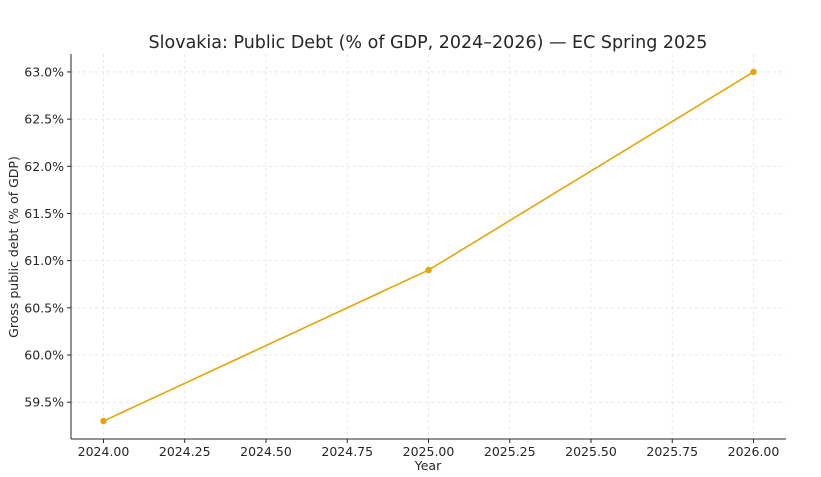 The image size is (821, 477). I want to click on x-tick-label: 2025.00, so click(429, 451).